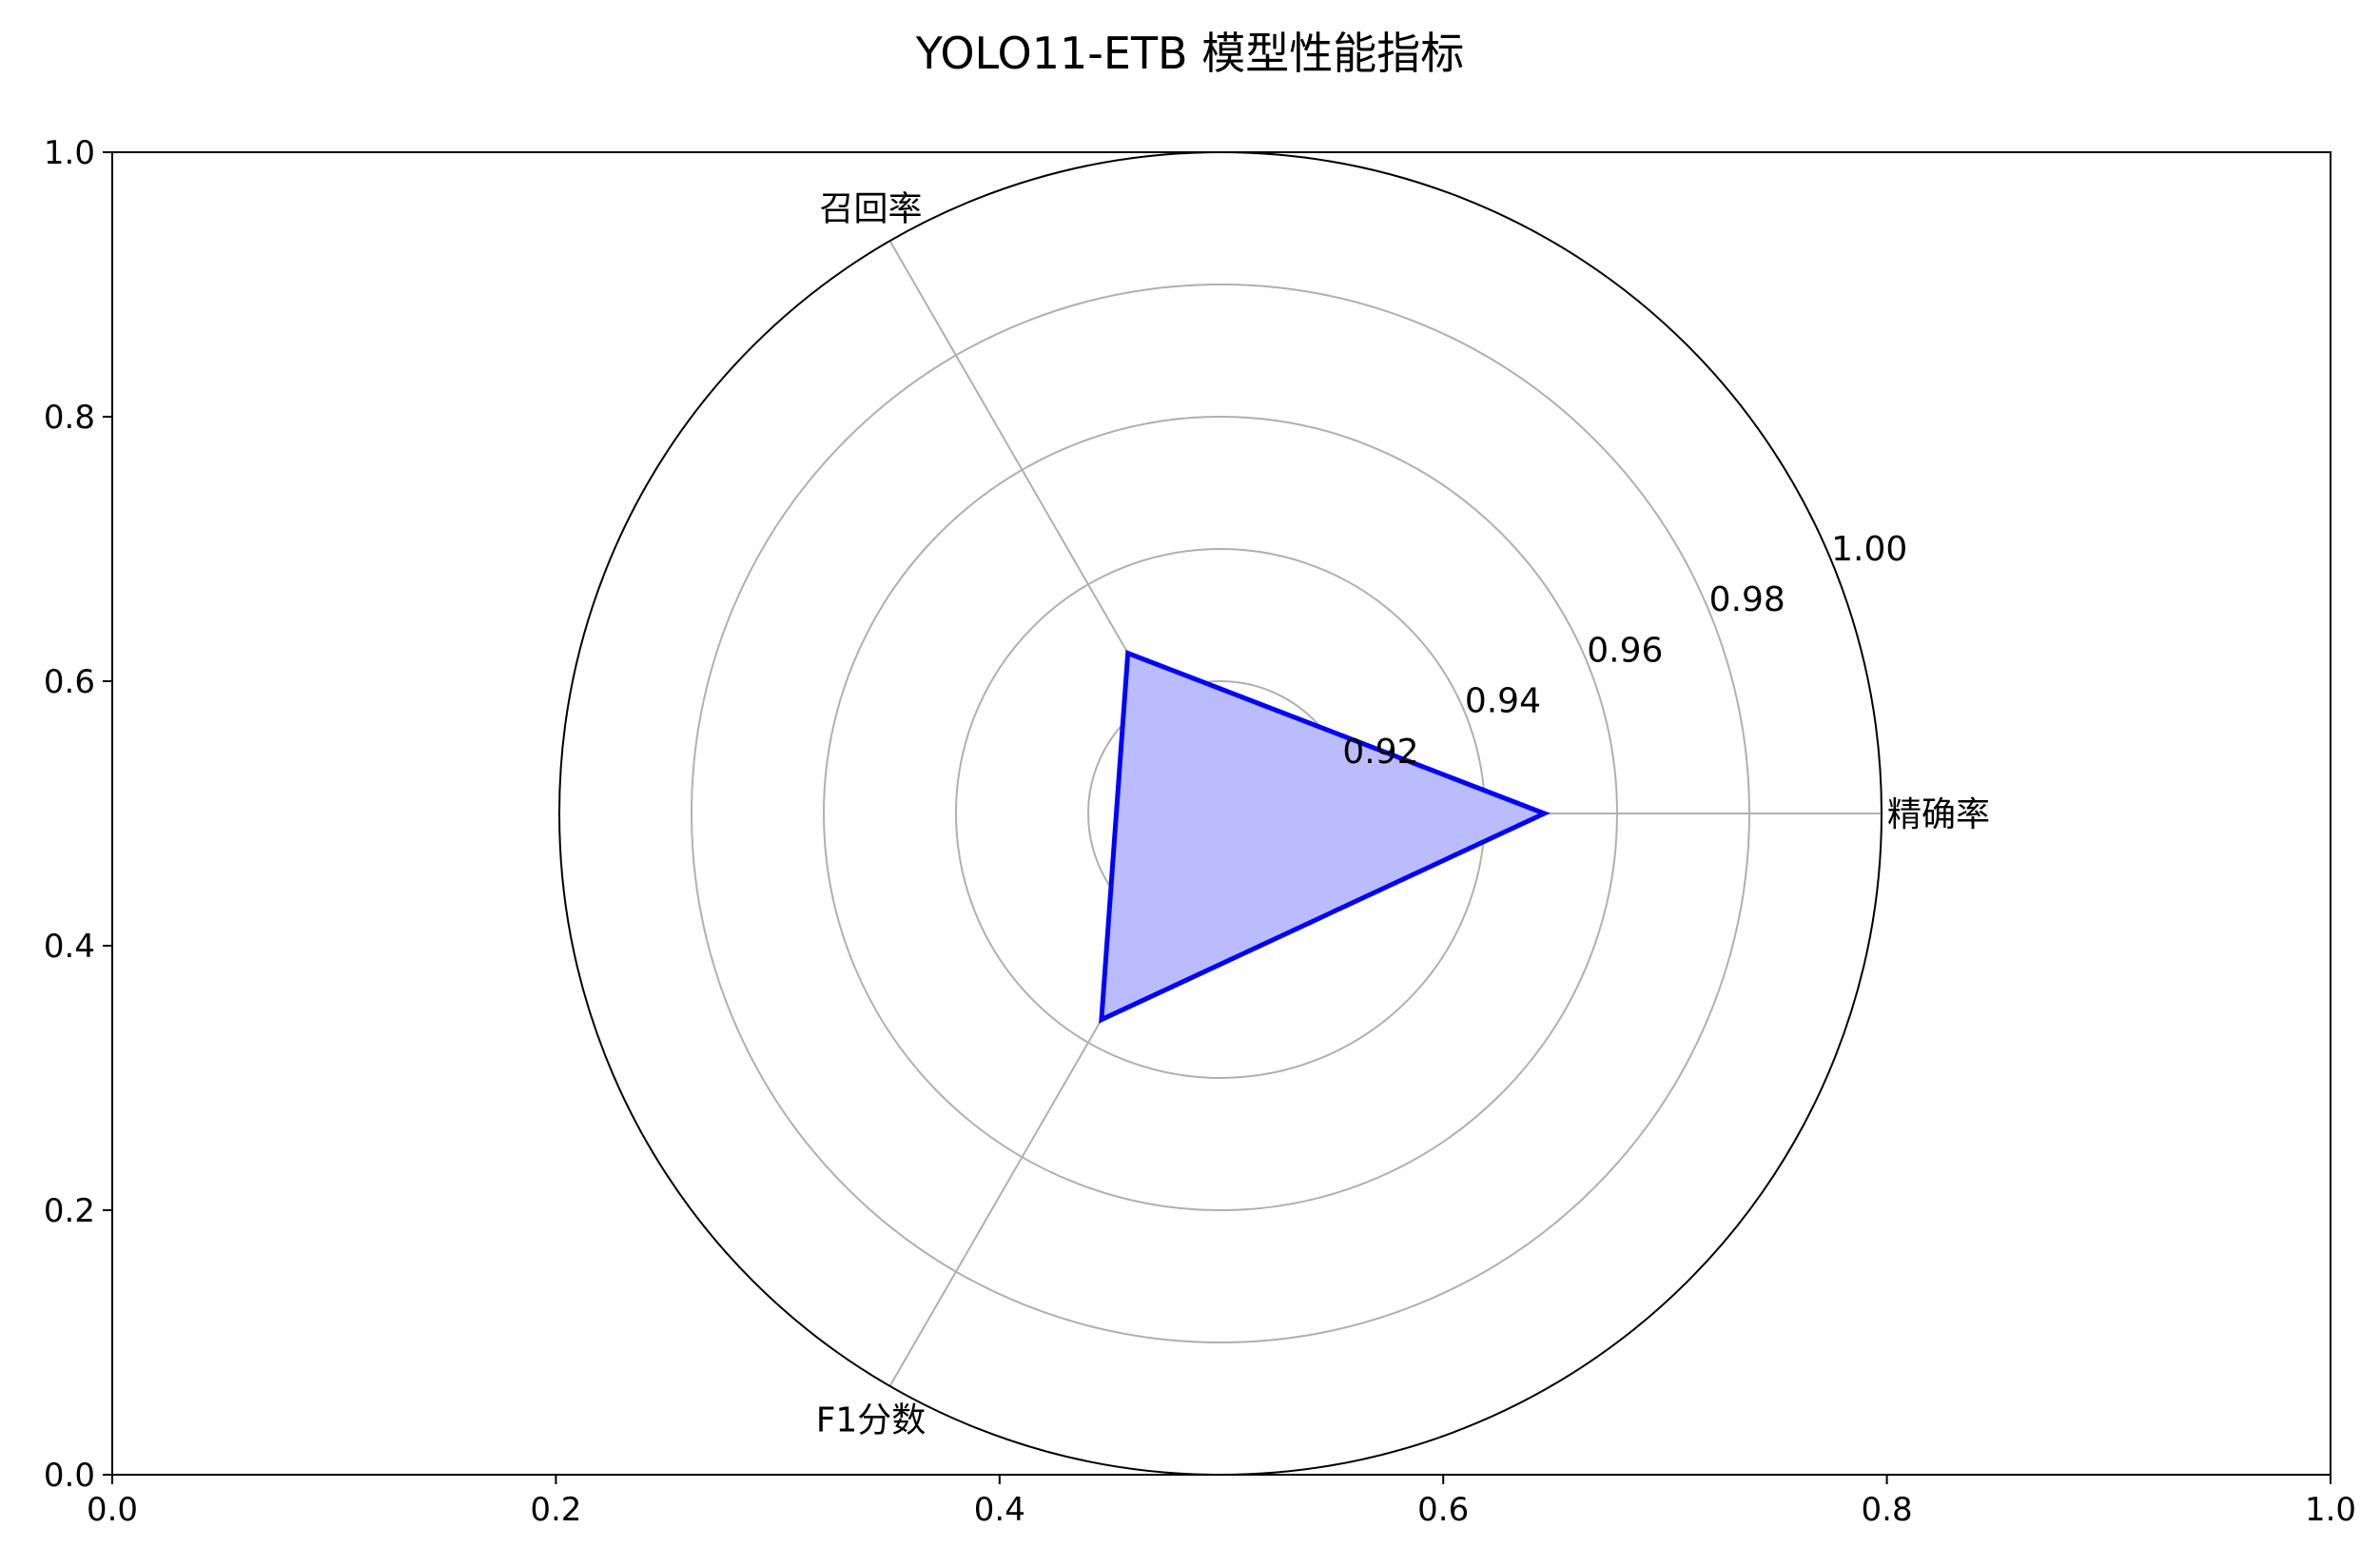 Image resolution: width=2380 pixels, height=1567 pixels. What do you see at coordinates (69, 1476) in the screenshot?
I see `y-tick-label: 0.0` at bounding box center [69, 1476].